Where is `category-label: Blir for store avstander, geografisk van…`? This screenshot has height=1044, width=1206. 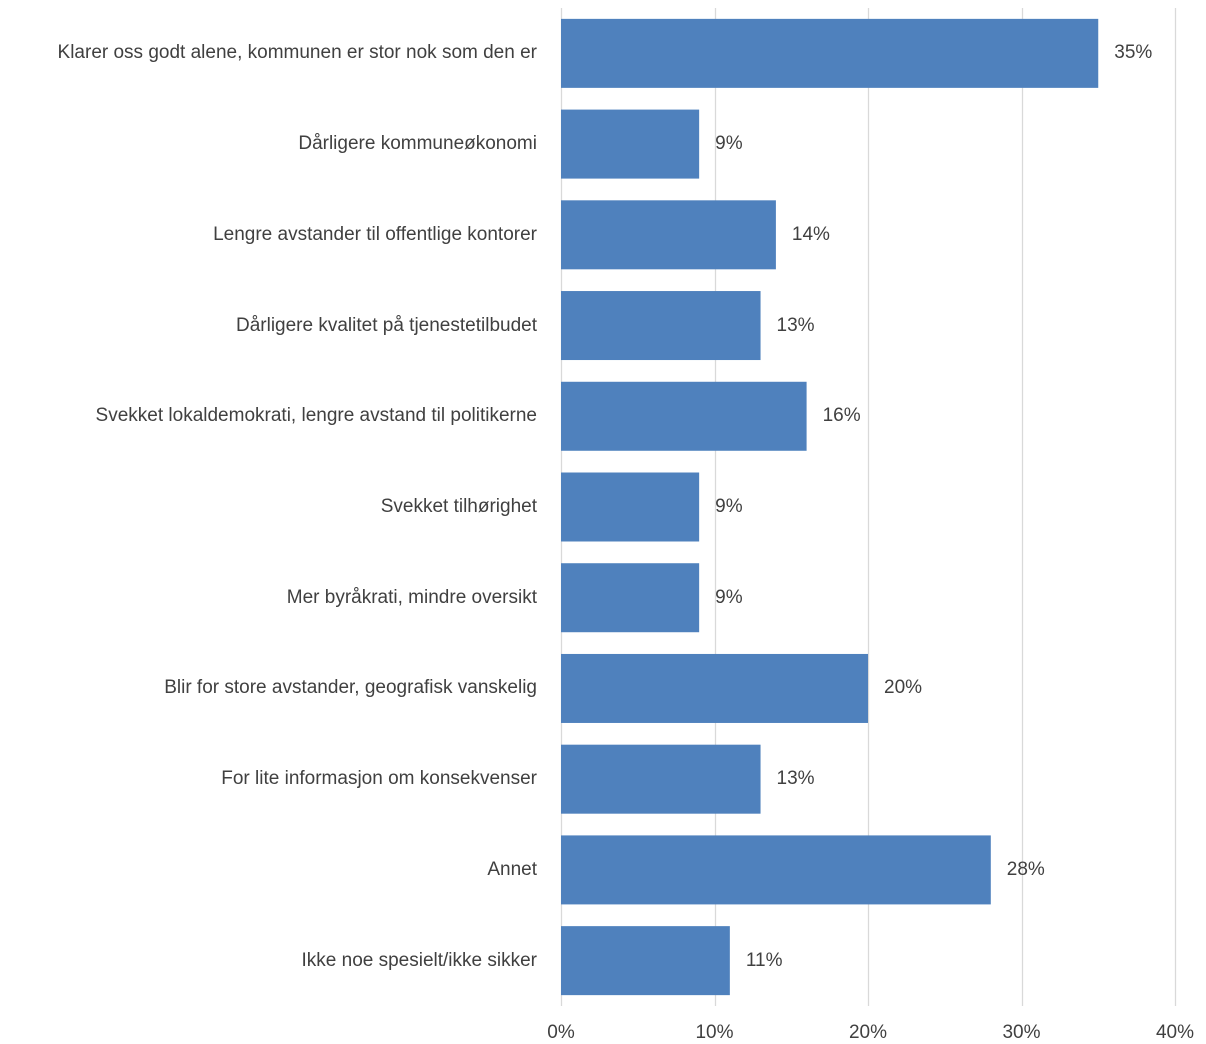
category-label: Blir for store avstander, geografisk van… is located at coordinates (350, 688).